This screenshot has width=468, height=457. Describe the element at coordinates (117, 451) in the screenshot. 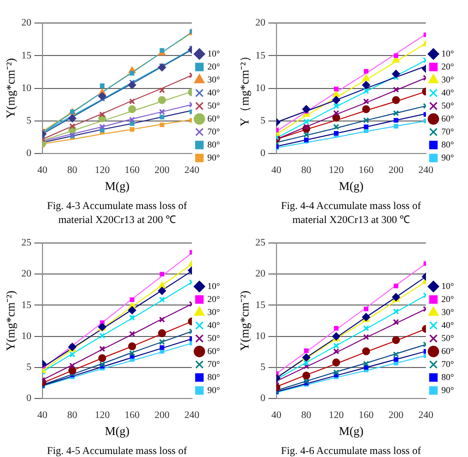

I see `text: Fig. 4-5 Accumulate mass loss of` at that location.